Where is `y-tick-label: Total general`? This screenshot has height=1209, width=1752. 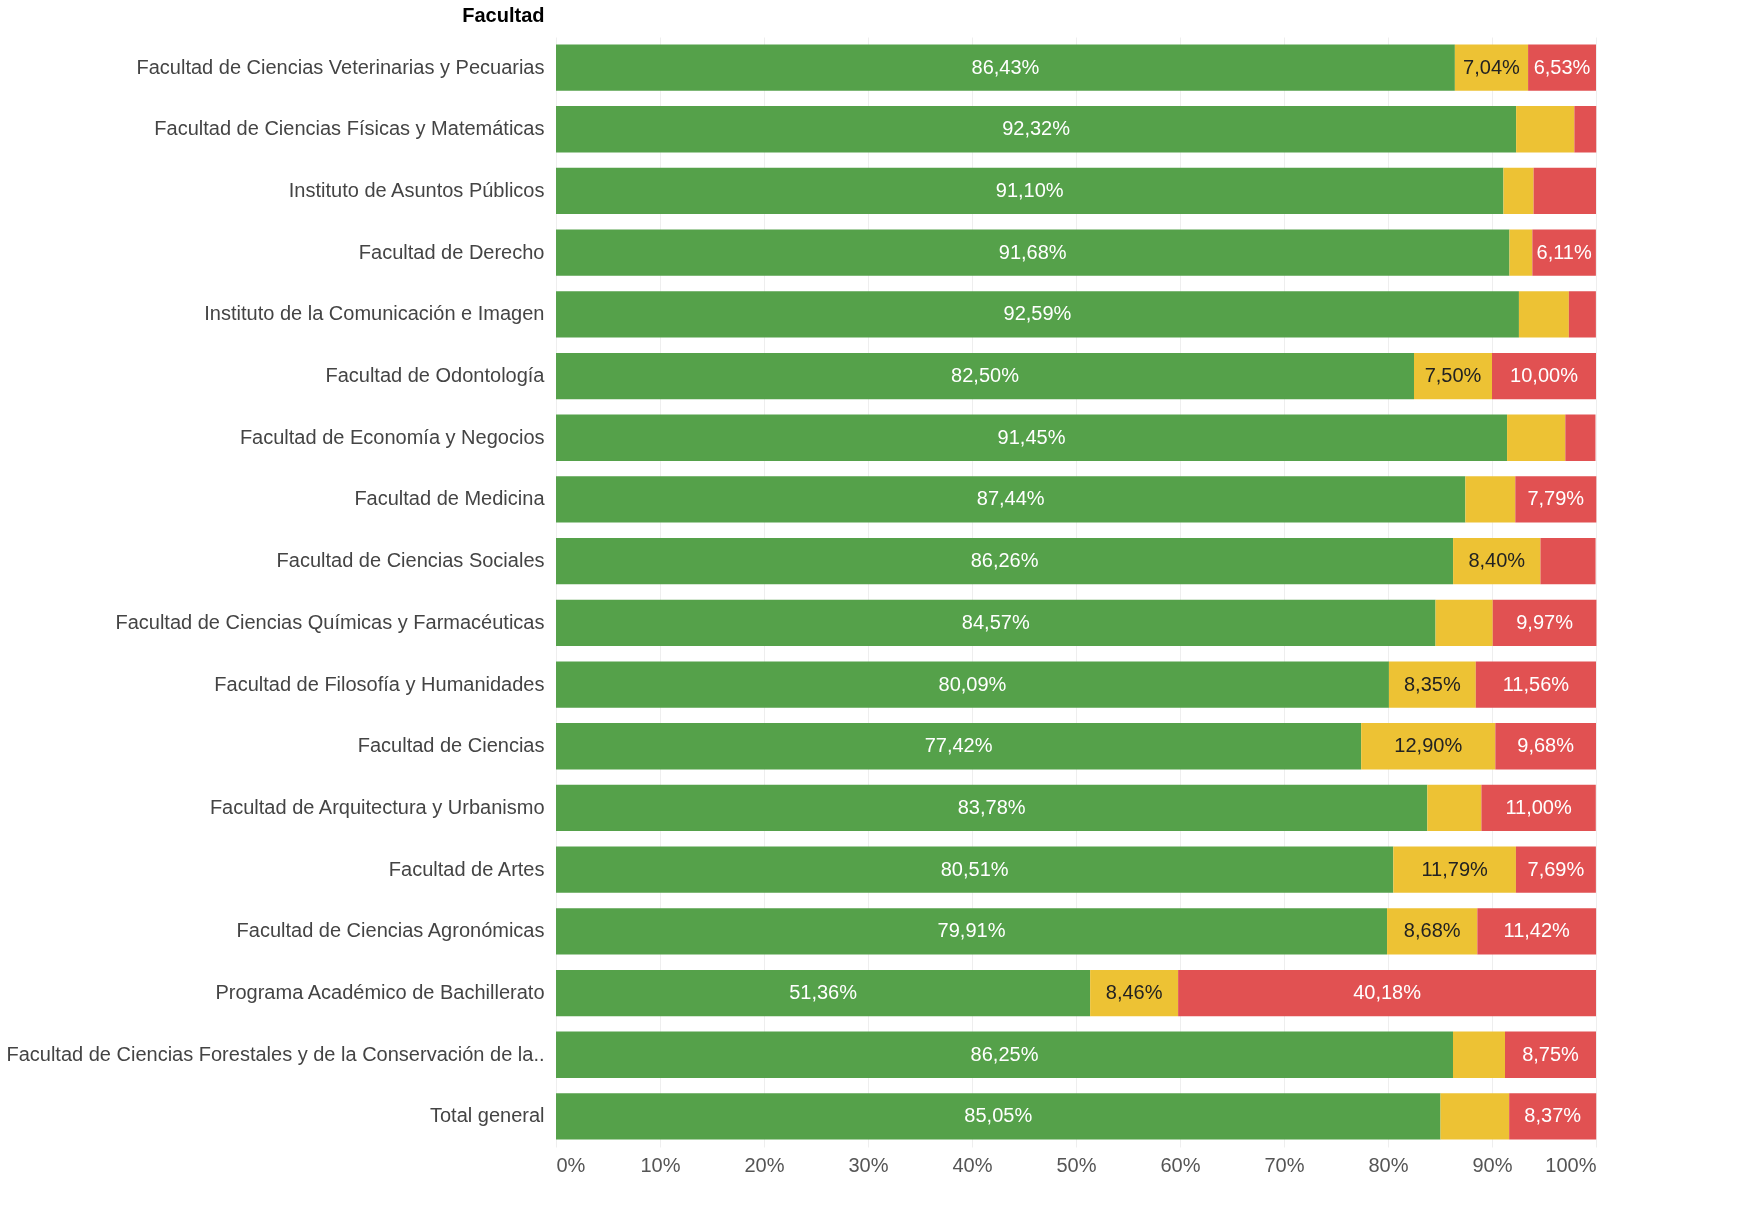 y-tick-label: Total general is located at coordinates (487, 1115).